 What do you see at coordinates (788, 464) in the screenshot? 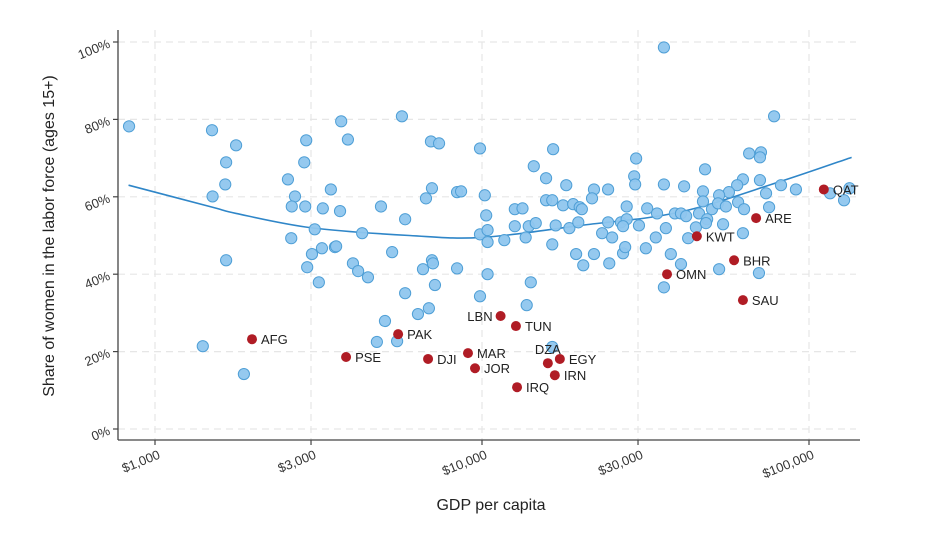
I see `x-tick-label: $100,000` at bounding box center [788, 464].